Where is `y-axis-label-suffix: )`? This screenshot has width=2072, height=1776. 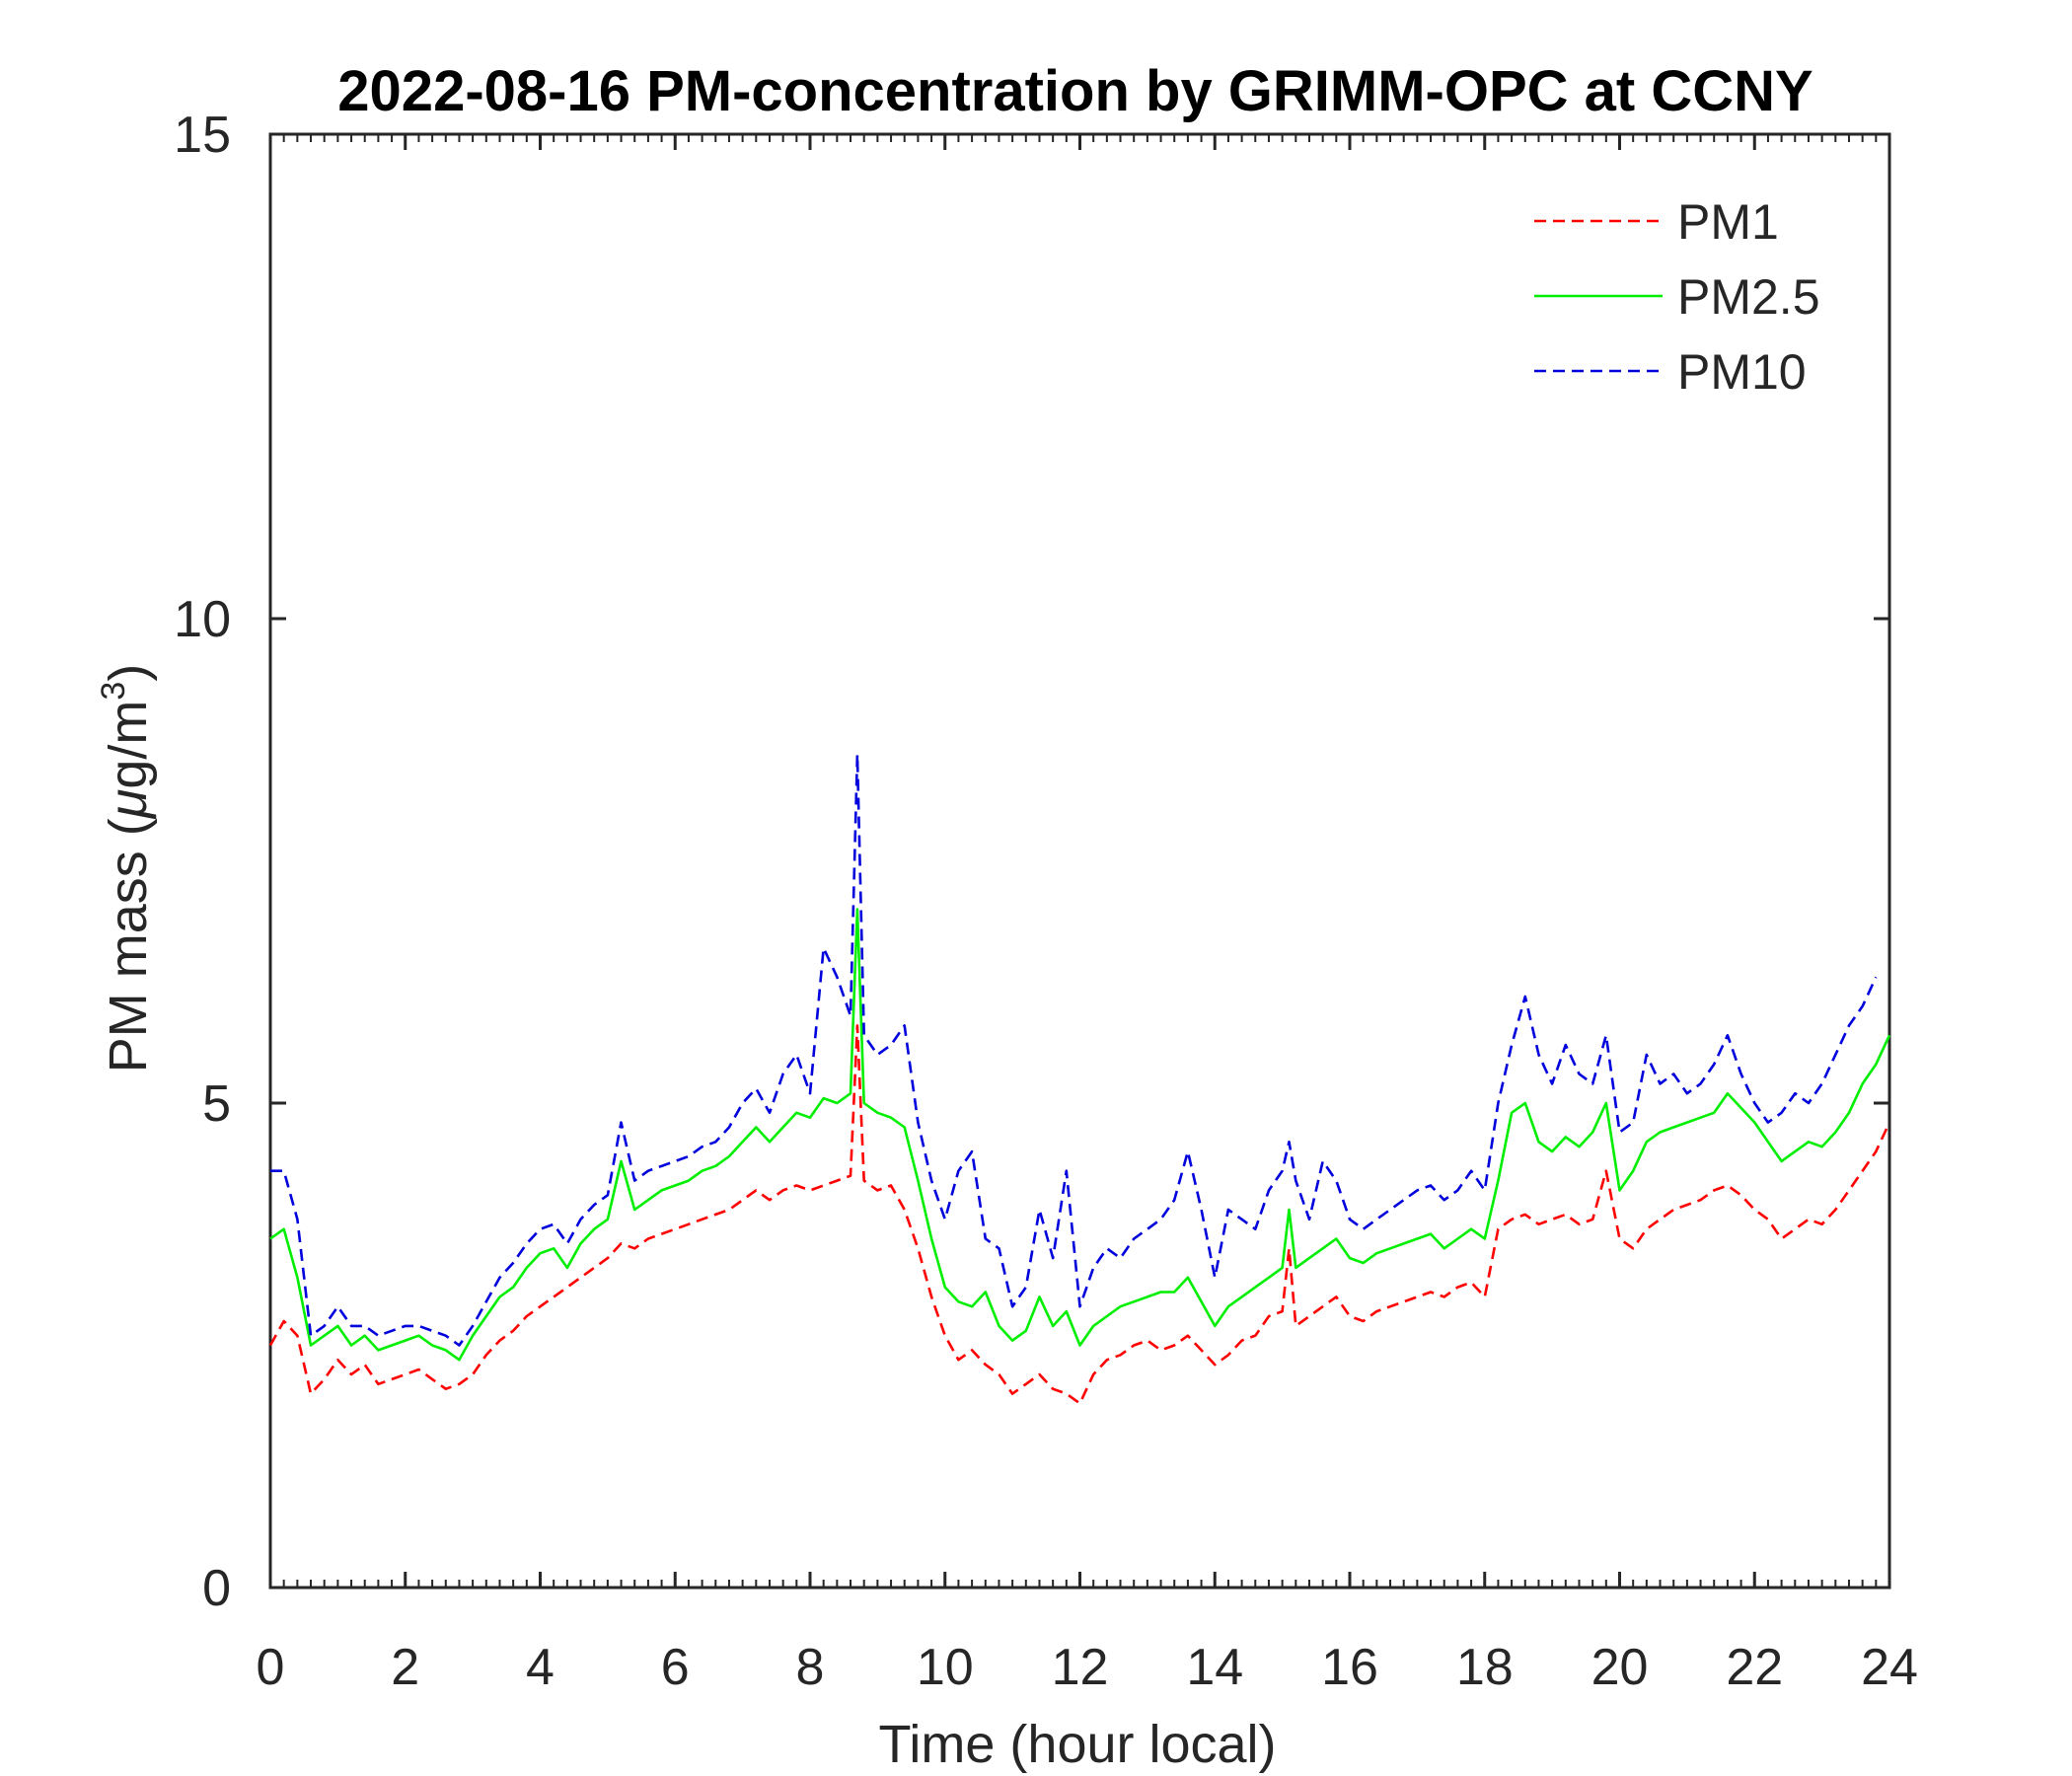
y-axis-label-suffix: ) is located at coordinates (128, 673).